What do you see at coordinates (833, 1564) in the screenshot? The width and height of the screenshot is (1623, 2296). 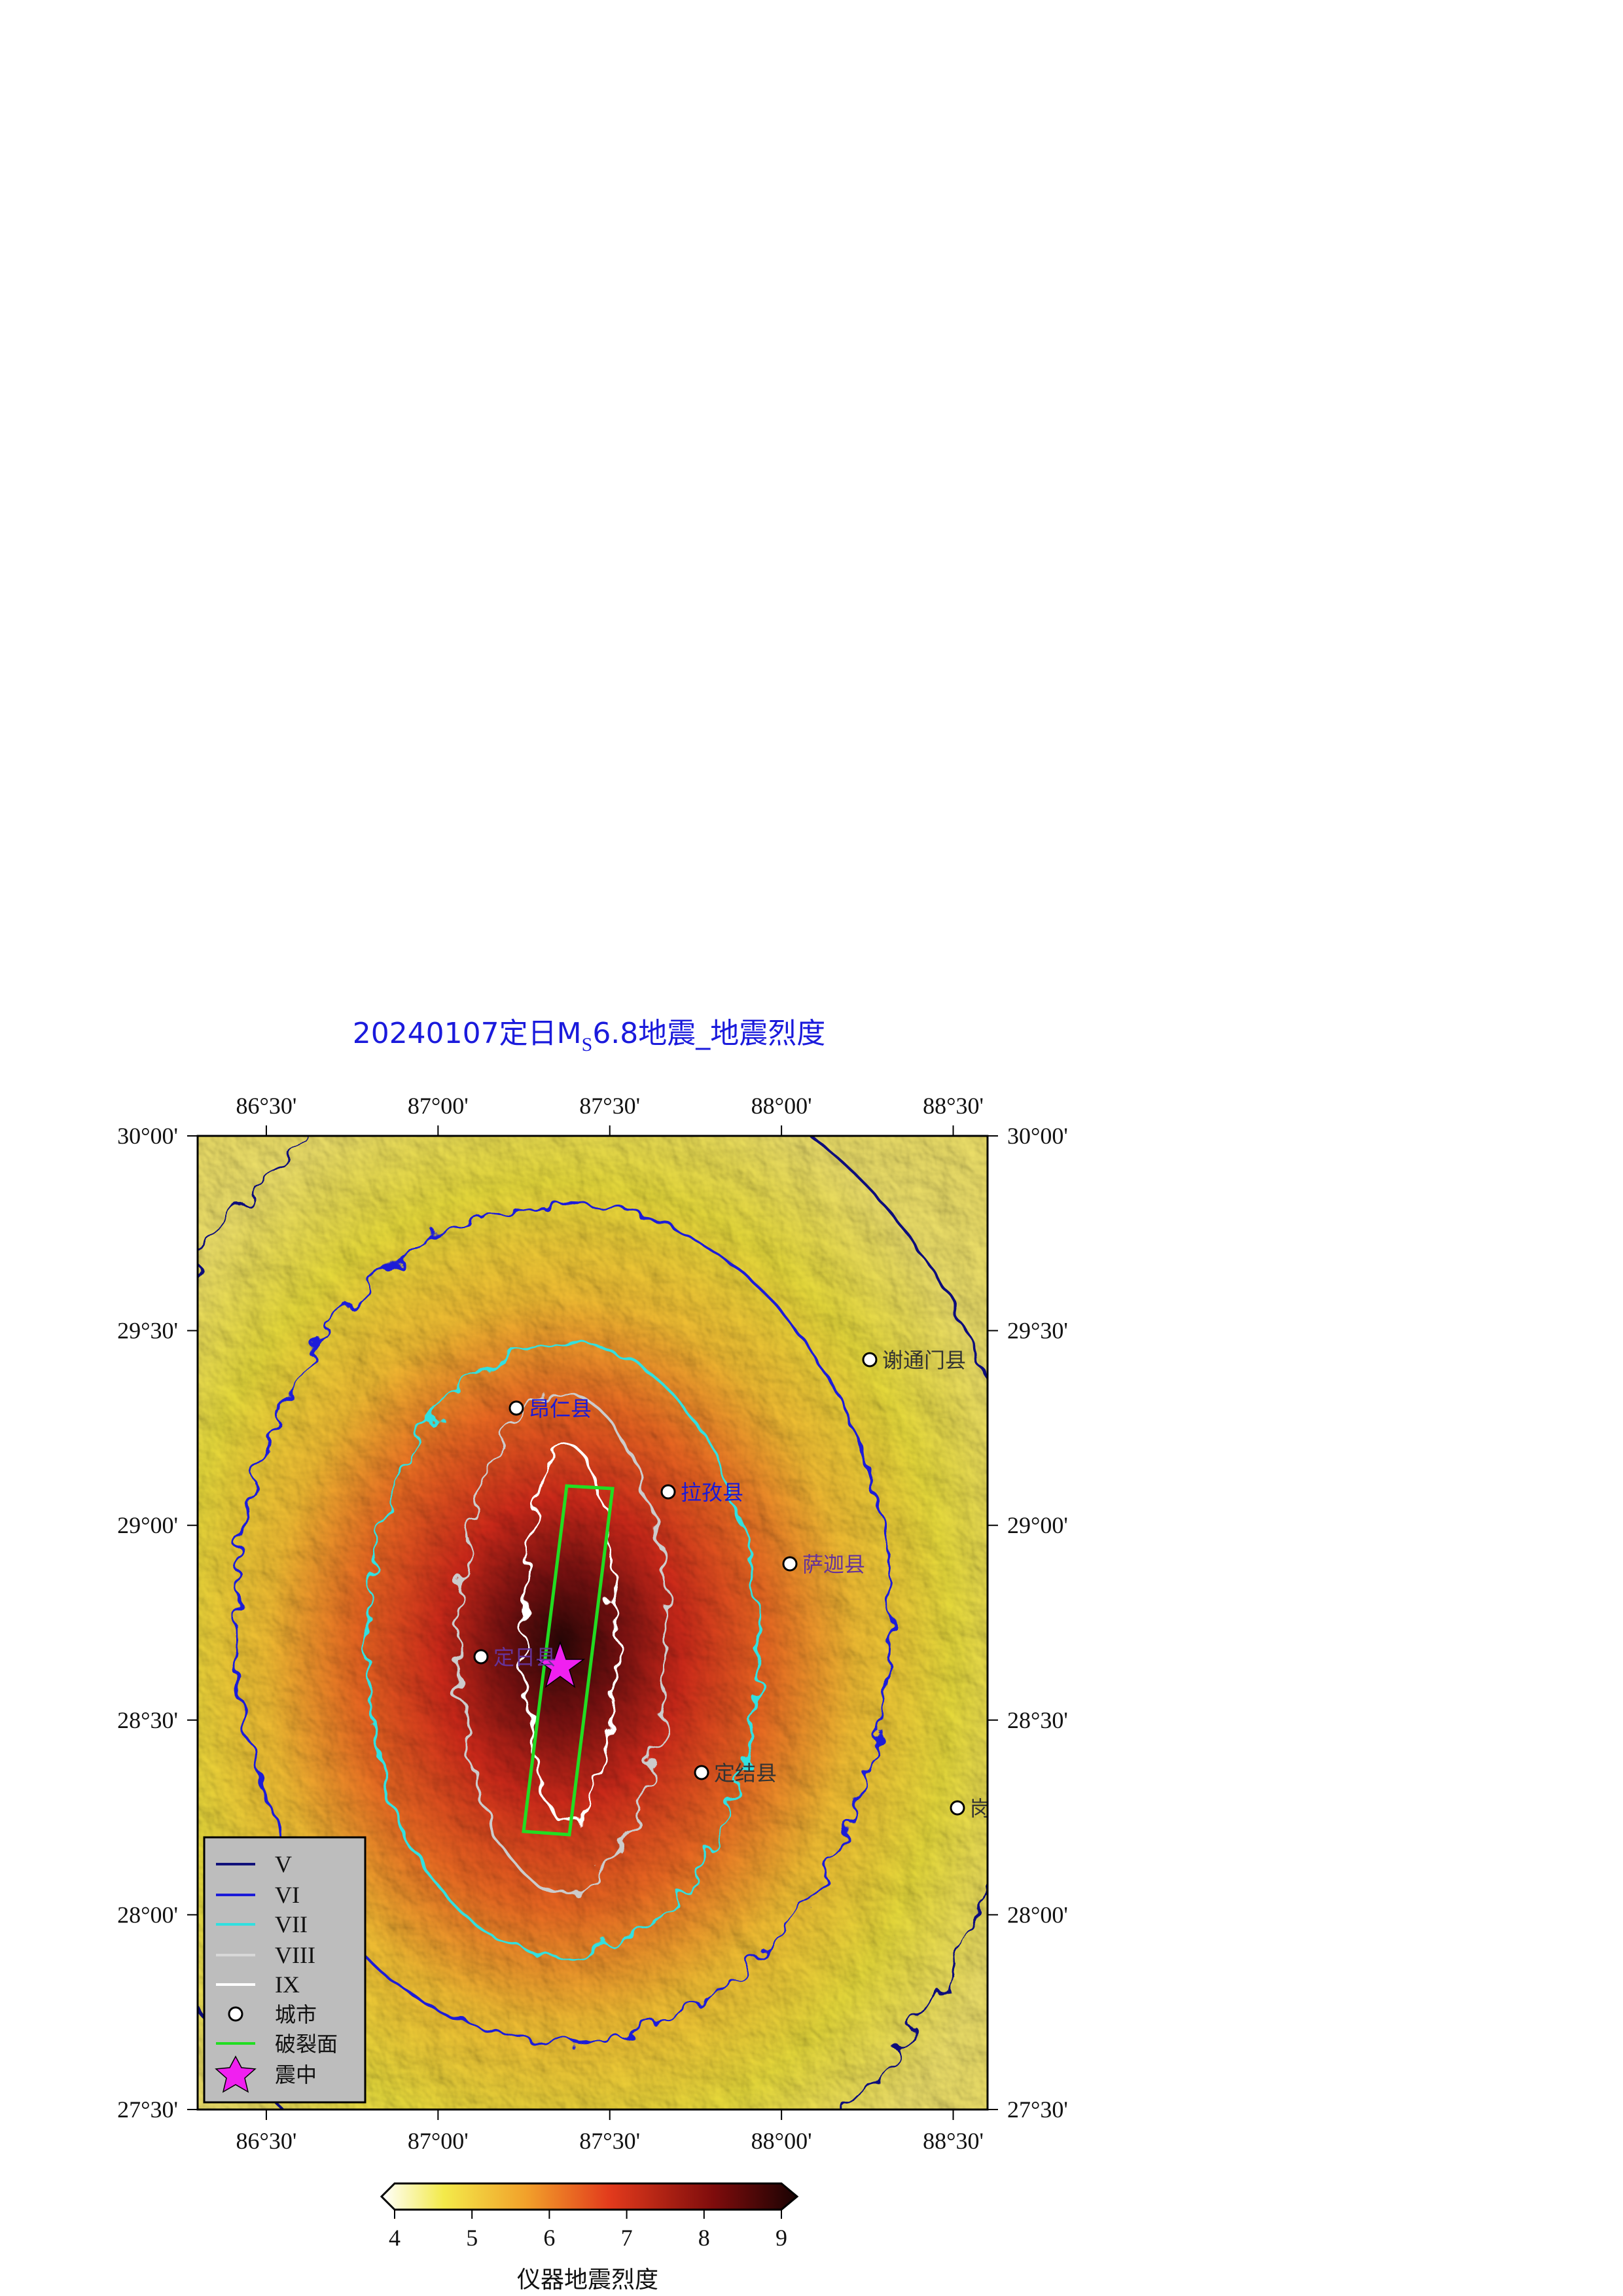 I see `city-label: 萨迦县` at bounding box center [833, 1564].